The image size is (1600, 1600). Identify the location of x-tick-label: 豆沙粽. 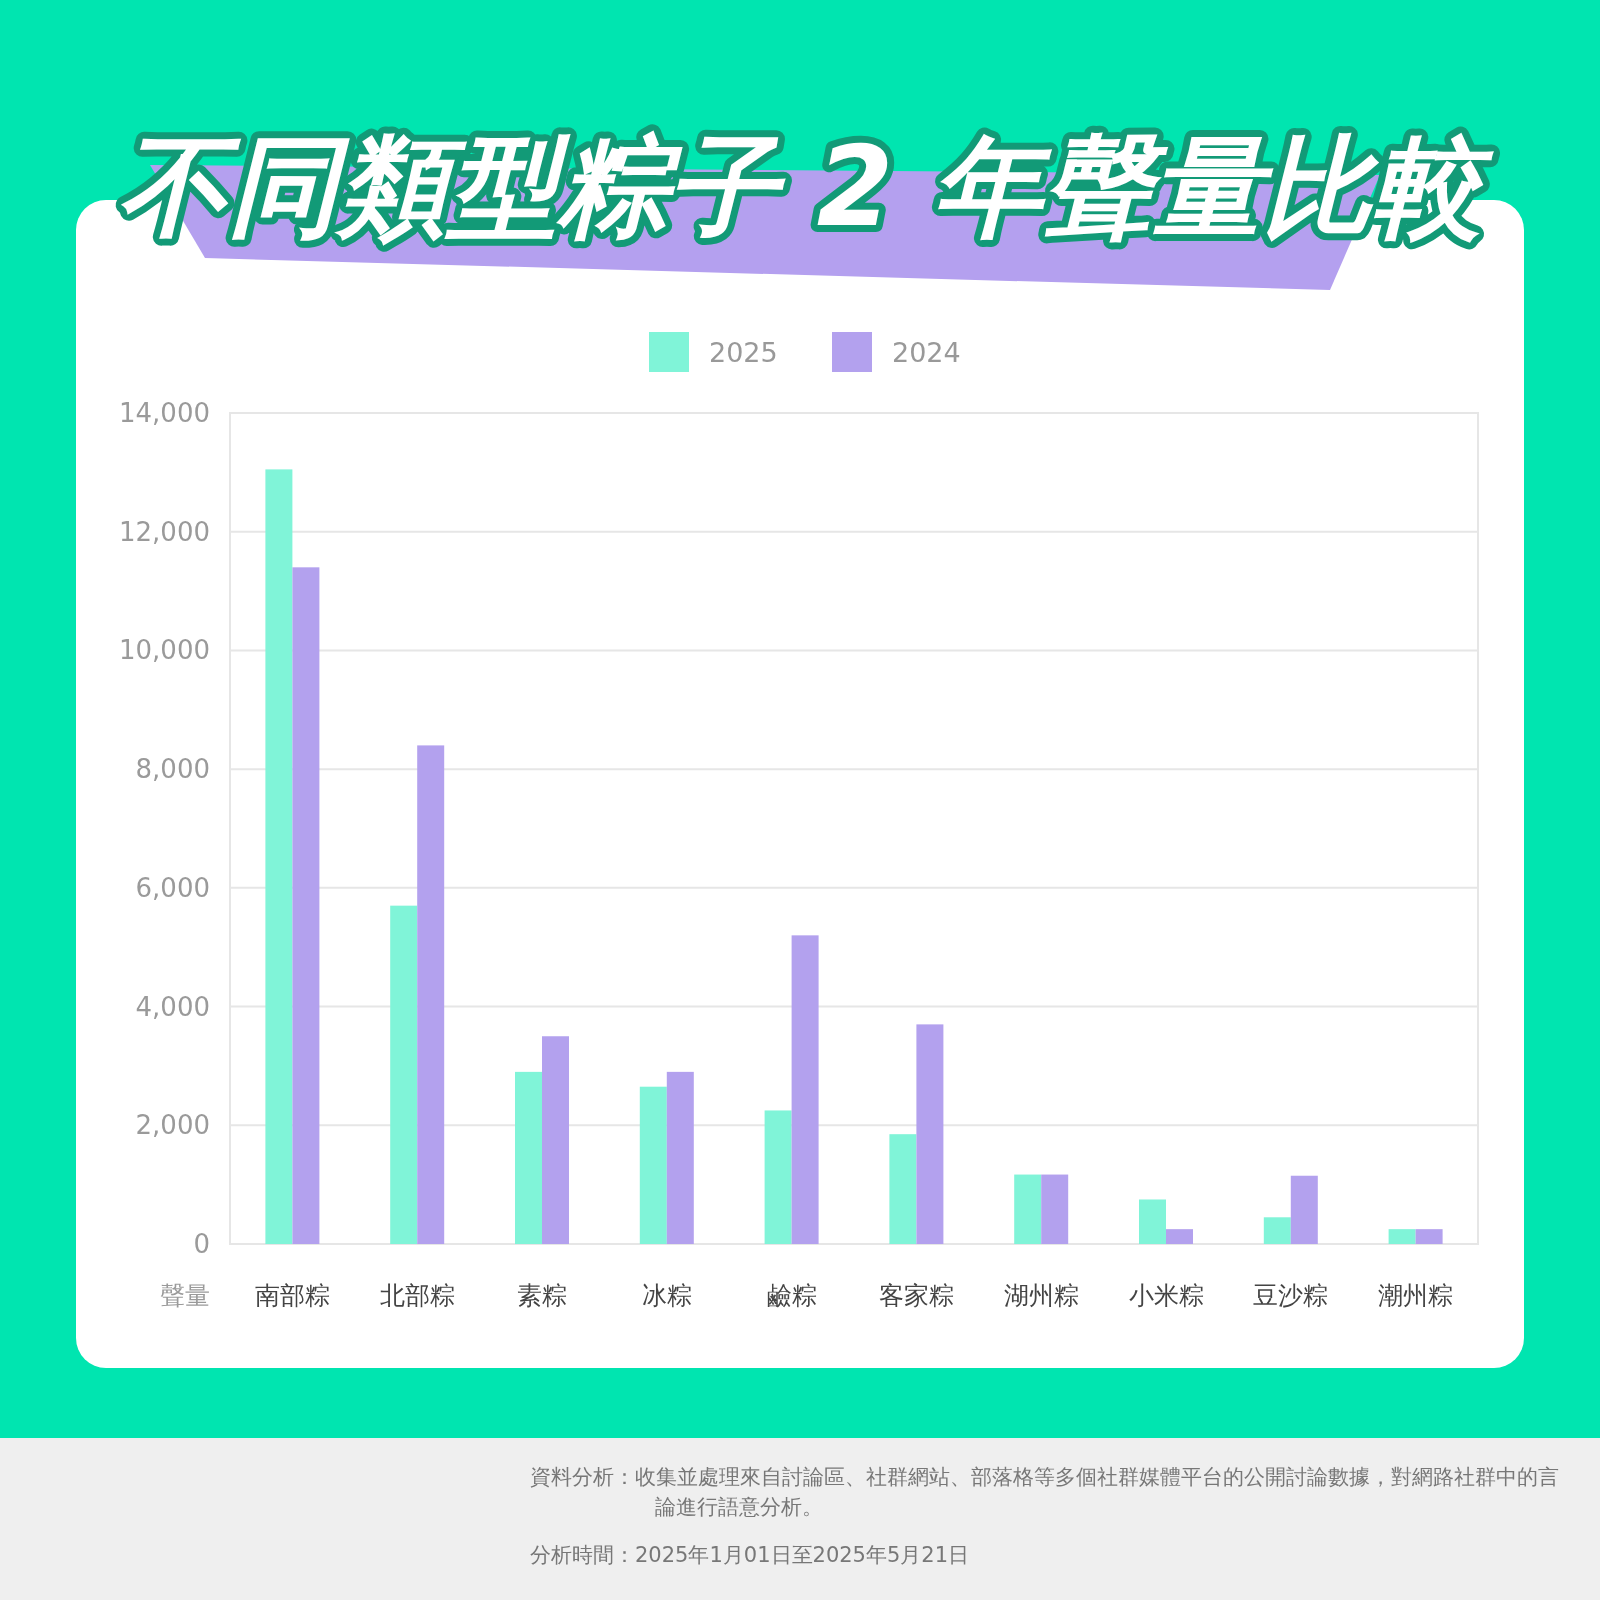
(1291, 1295).